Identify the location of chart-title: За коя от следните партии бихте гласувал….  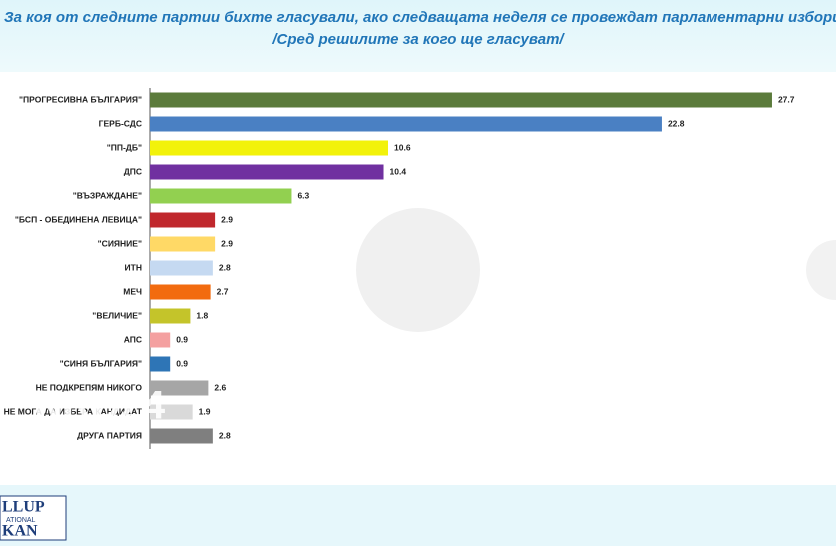
(420, 17).